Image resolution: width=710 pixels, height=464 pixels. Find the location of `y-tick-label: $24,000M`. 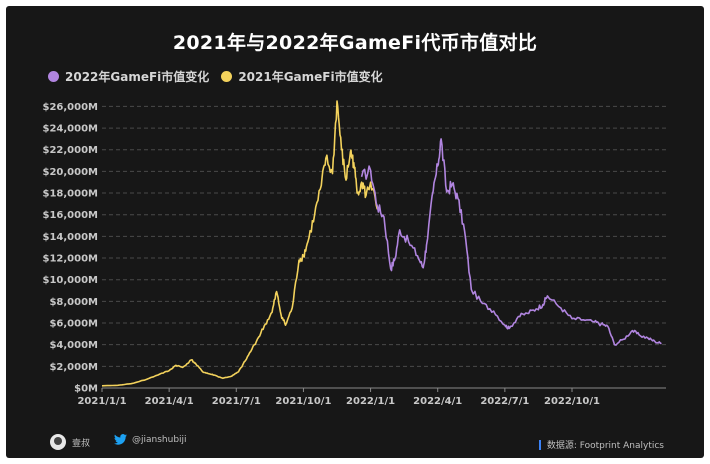

y-tick-label: $24,000M is located at coordinates (71, 129).